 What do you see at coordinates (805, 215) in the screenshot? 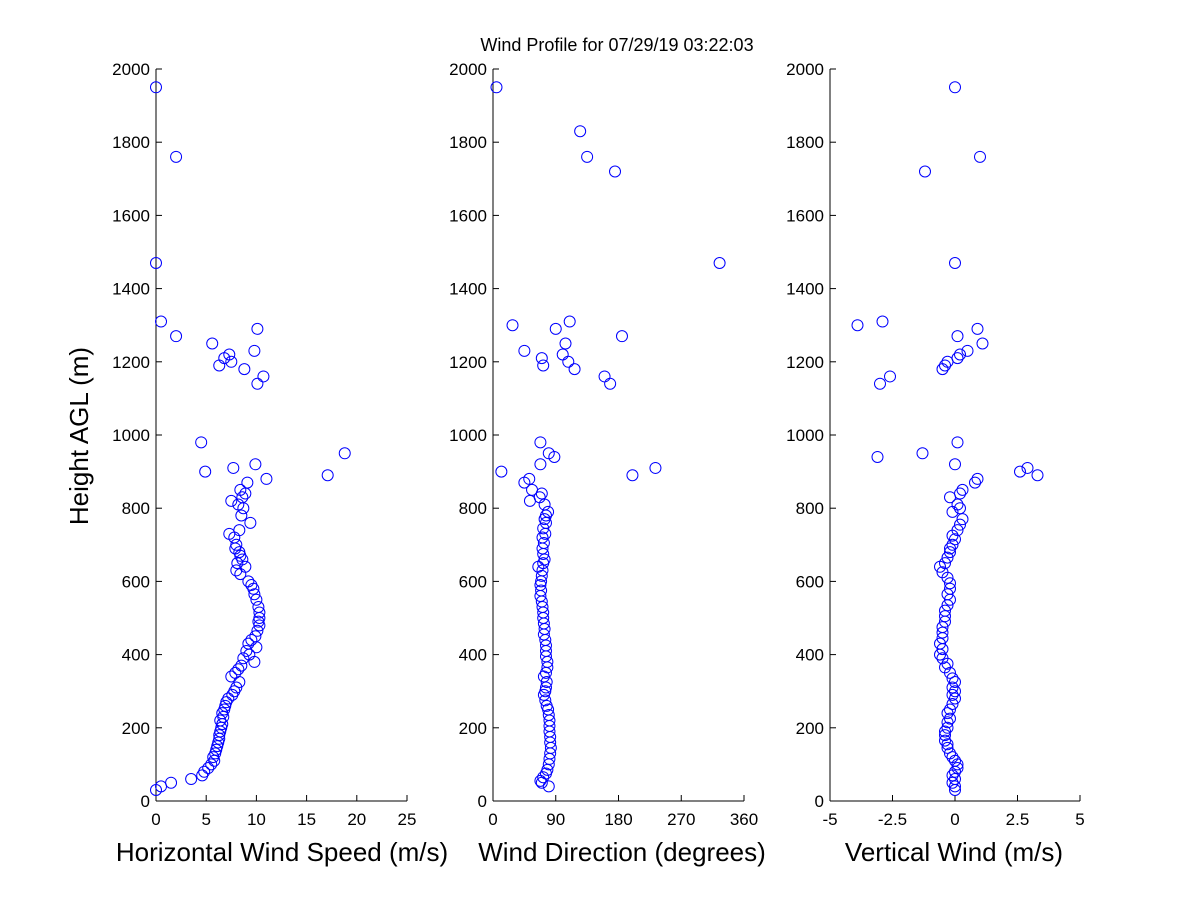
I see `y-tick-label: 1600` at bounding box center [805, 215].